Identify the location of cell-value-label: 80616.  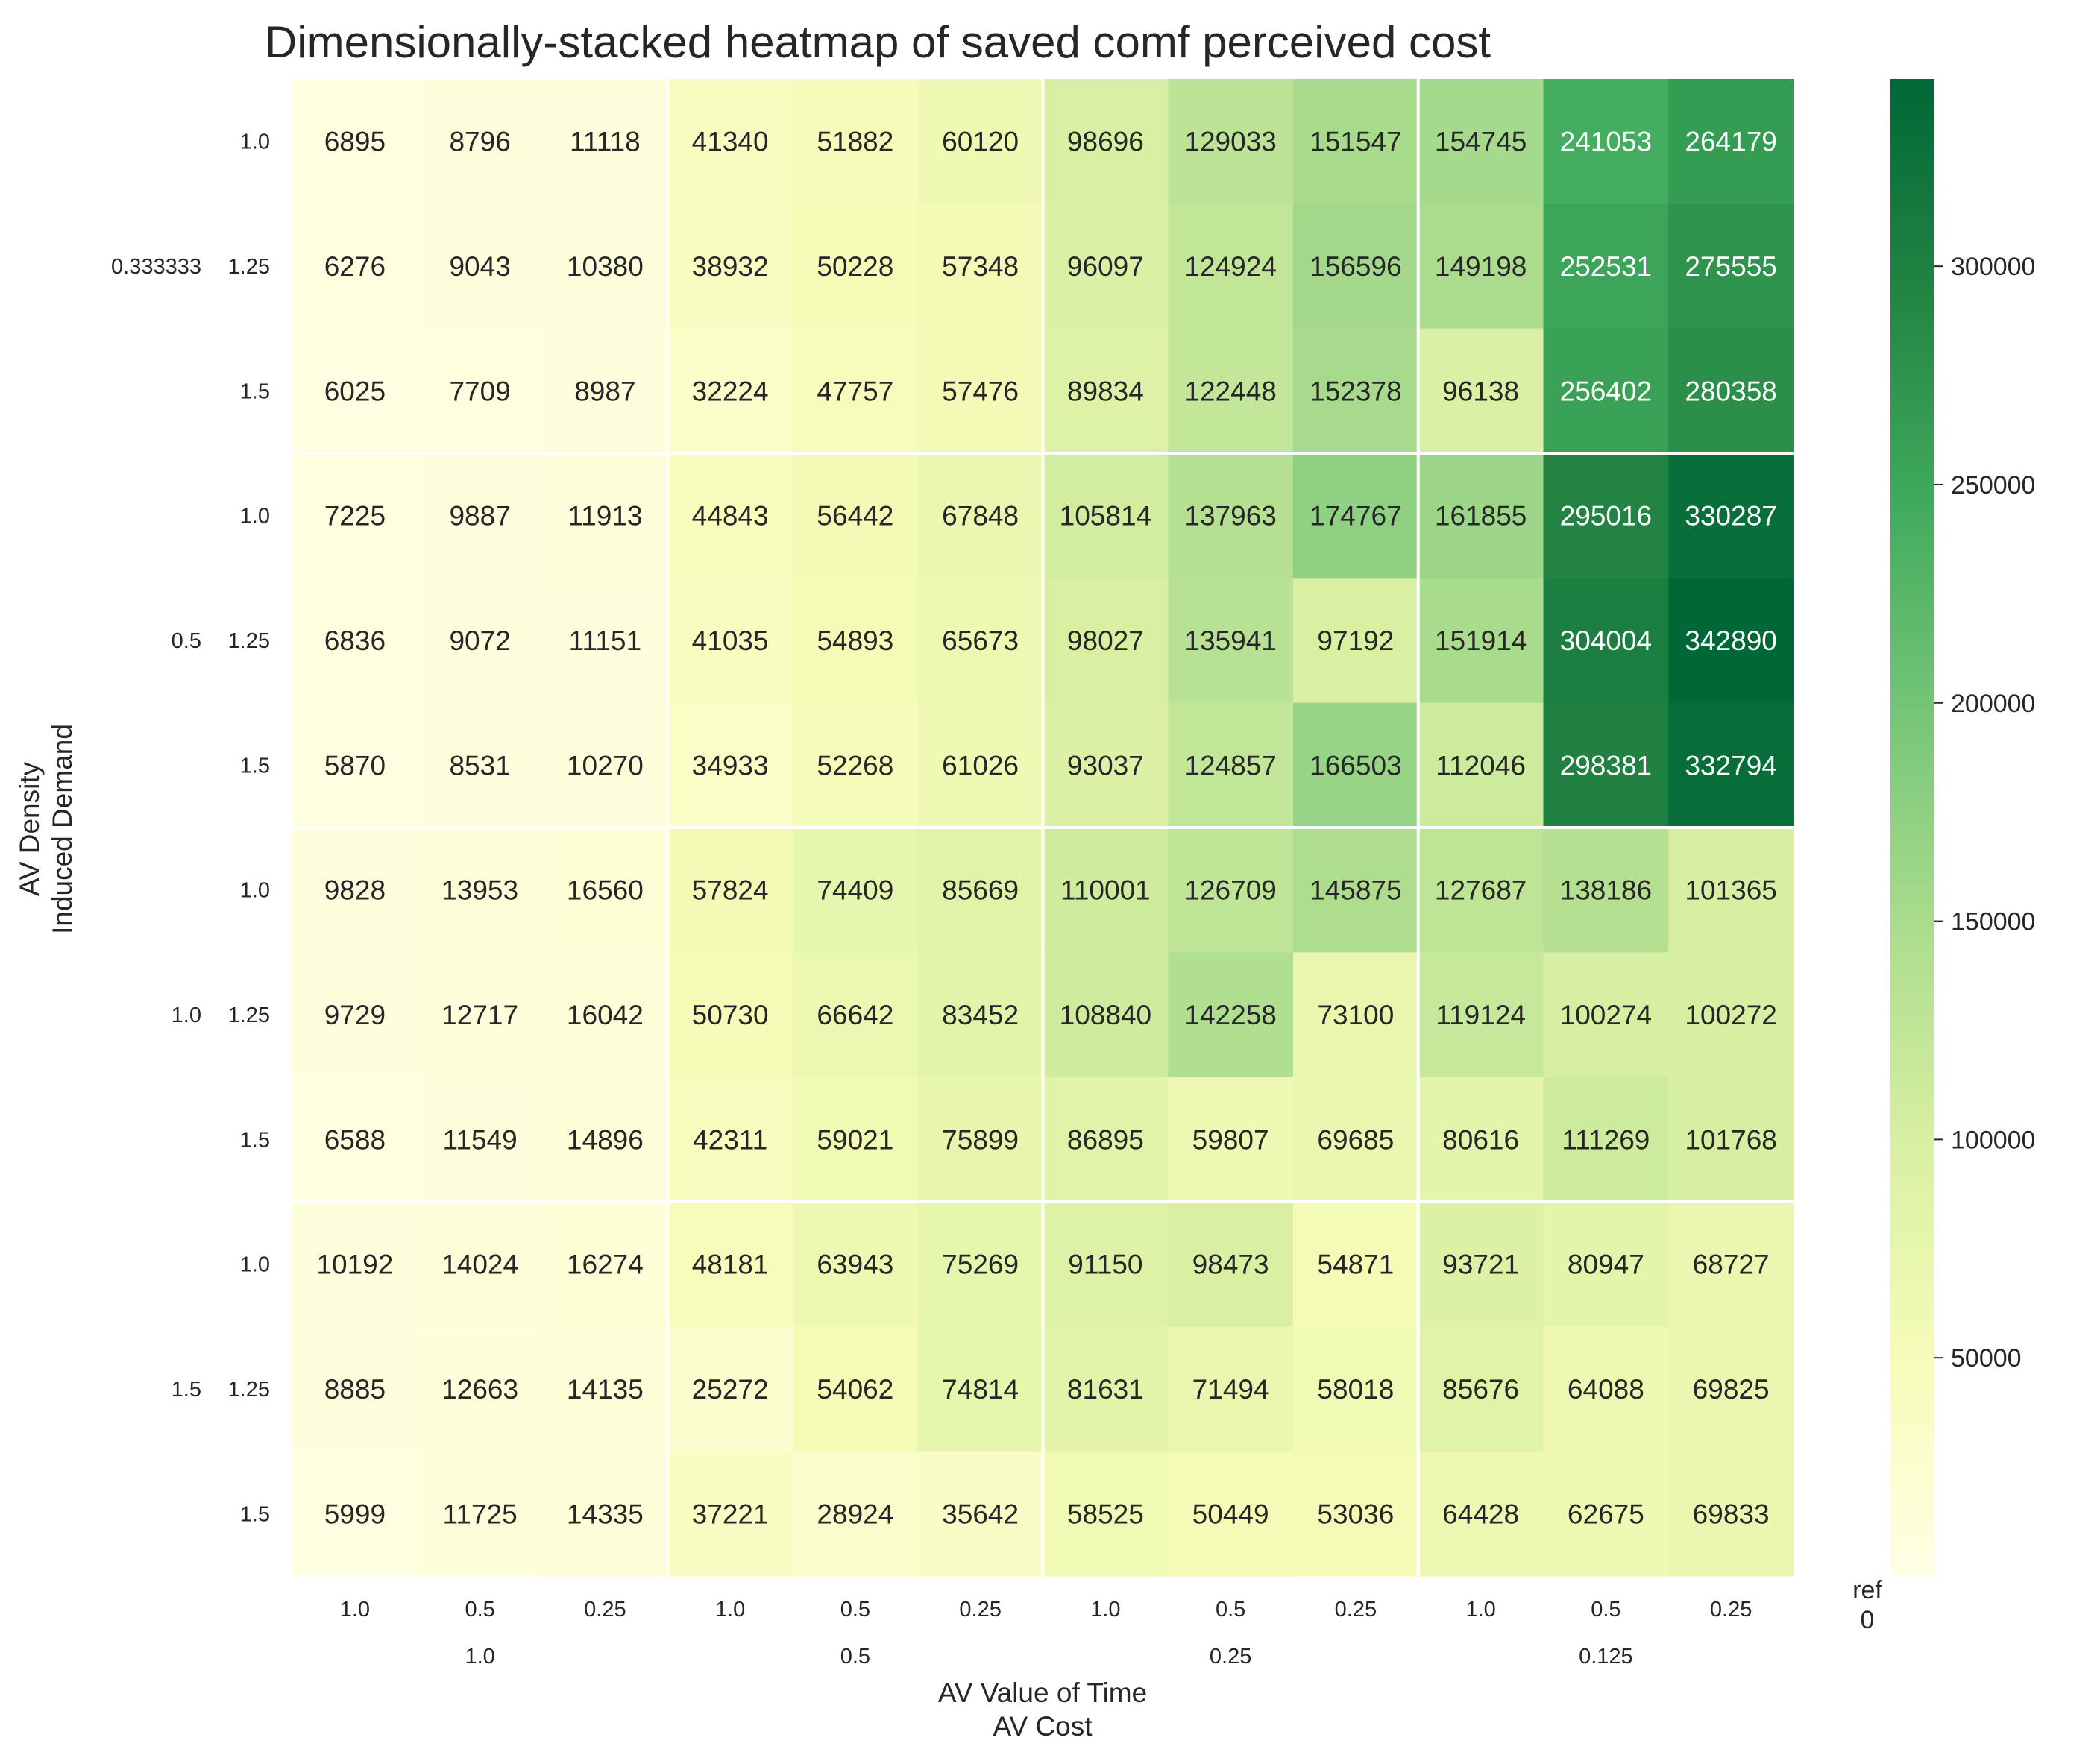
(1480, 1139).